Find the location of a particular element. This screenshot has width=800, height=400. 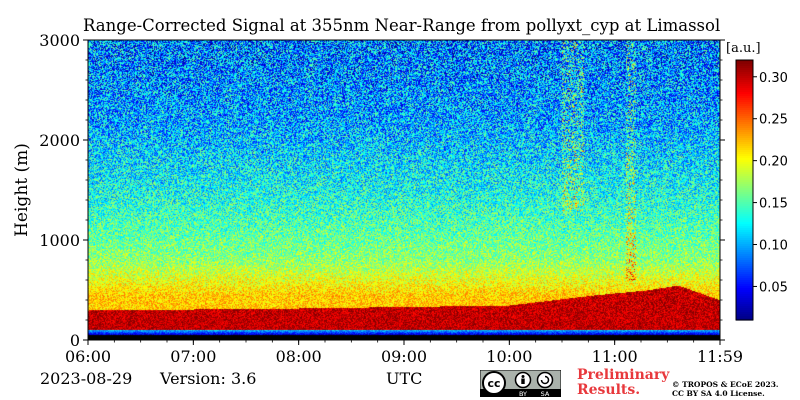

y-tick-label: 1000 is located at coordinates (59, 240).